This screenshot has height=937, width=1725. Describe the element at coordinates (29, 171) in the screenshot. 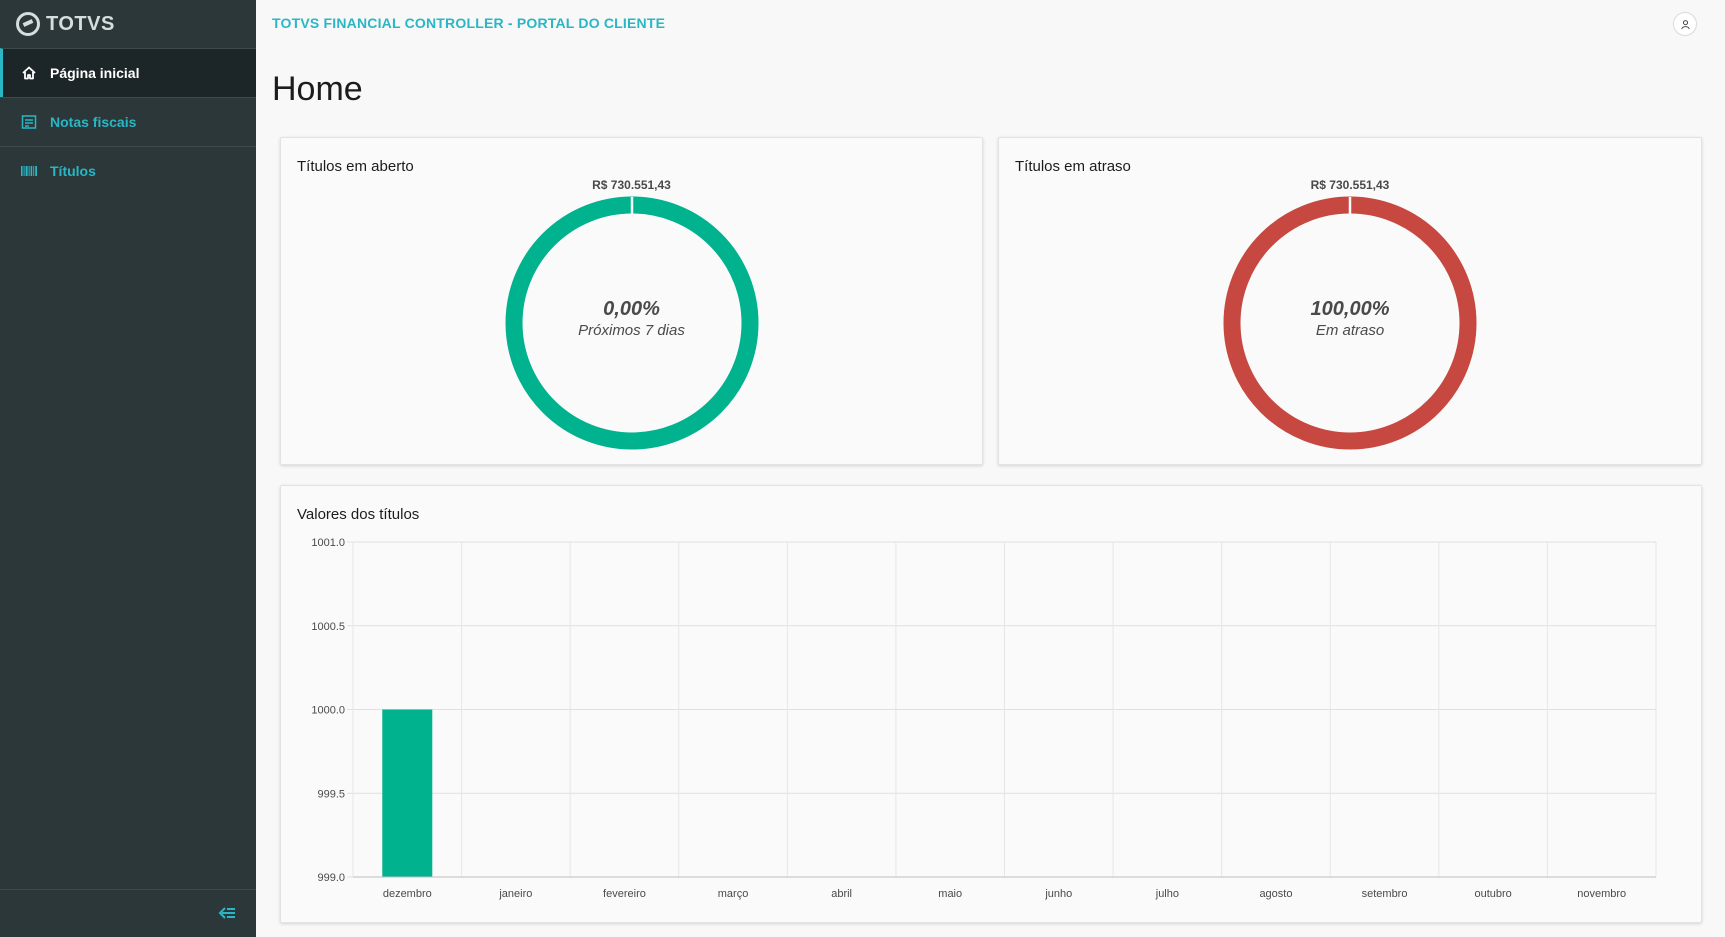

I see `barcode-icon` at that location.